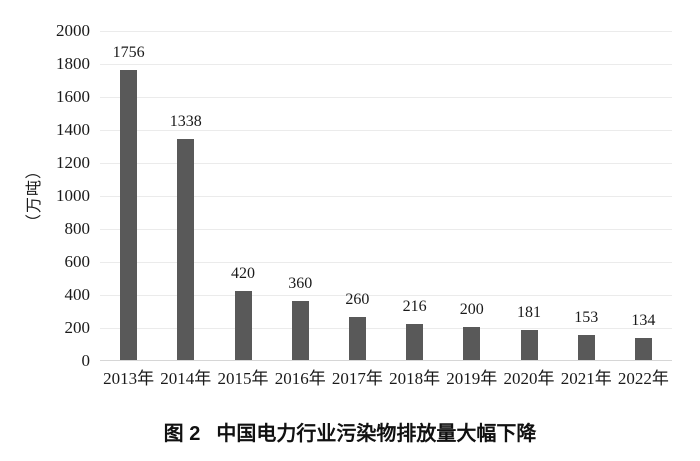  I want to click on y-tick-label: 1600, so click(73, 96).